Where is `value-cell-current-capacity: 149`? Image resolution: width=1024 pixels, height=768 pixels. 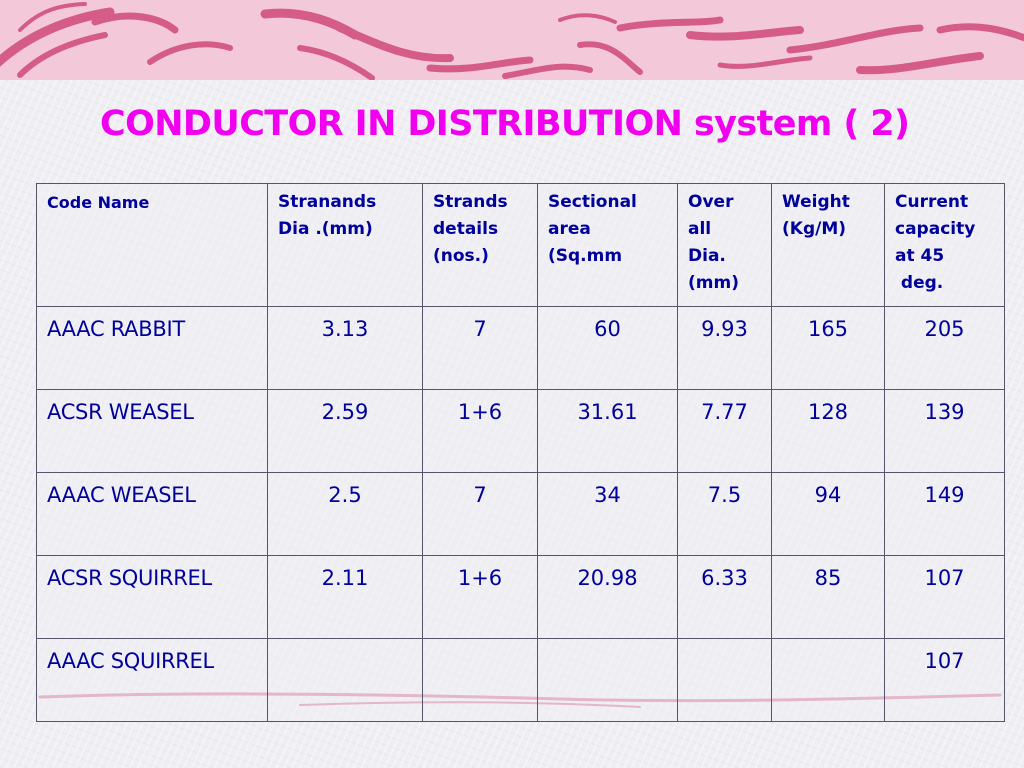 value-cell-current-capacity: 149 is located at coordinates (944, 514).